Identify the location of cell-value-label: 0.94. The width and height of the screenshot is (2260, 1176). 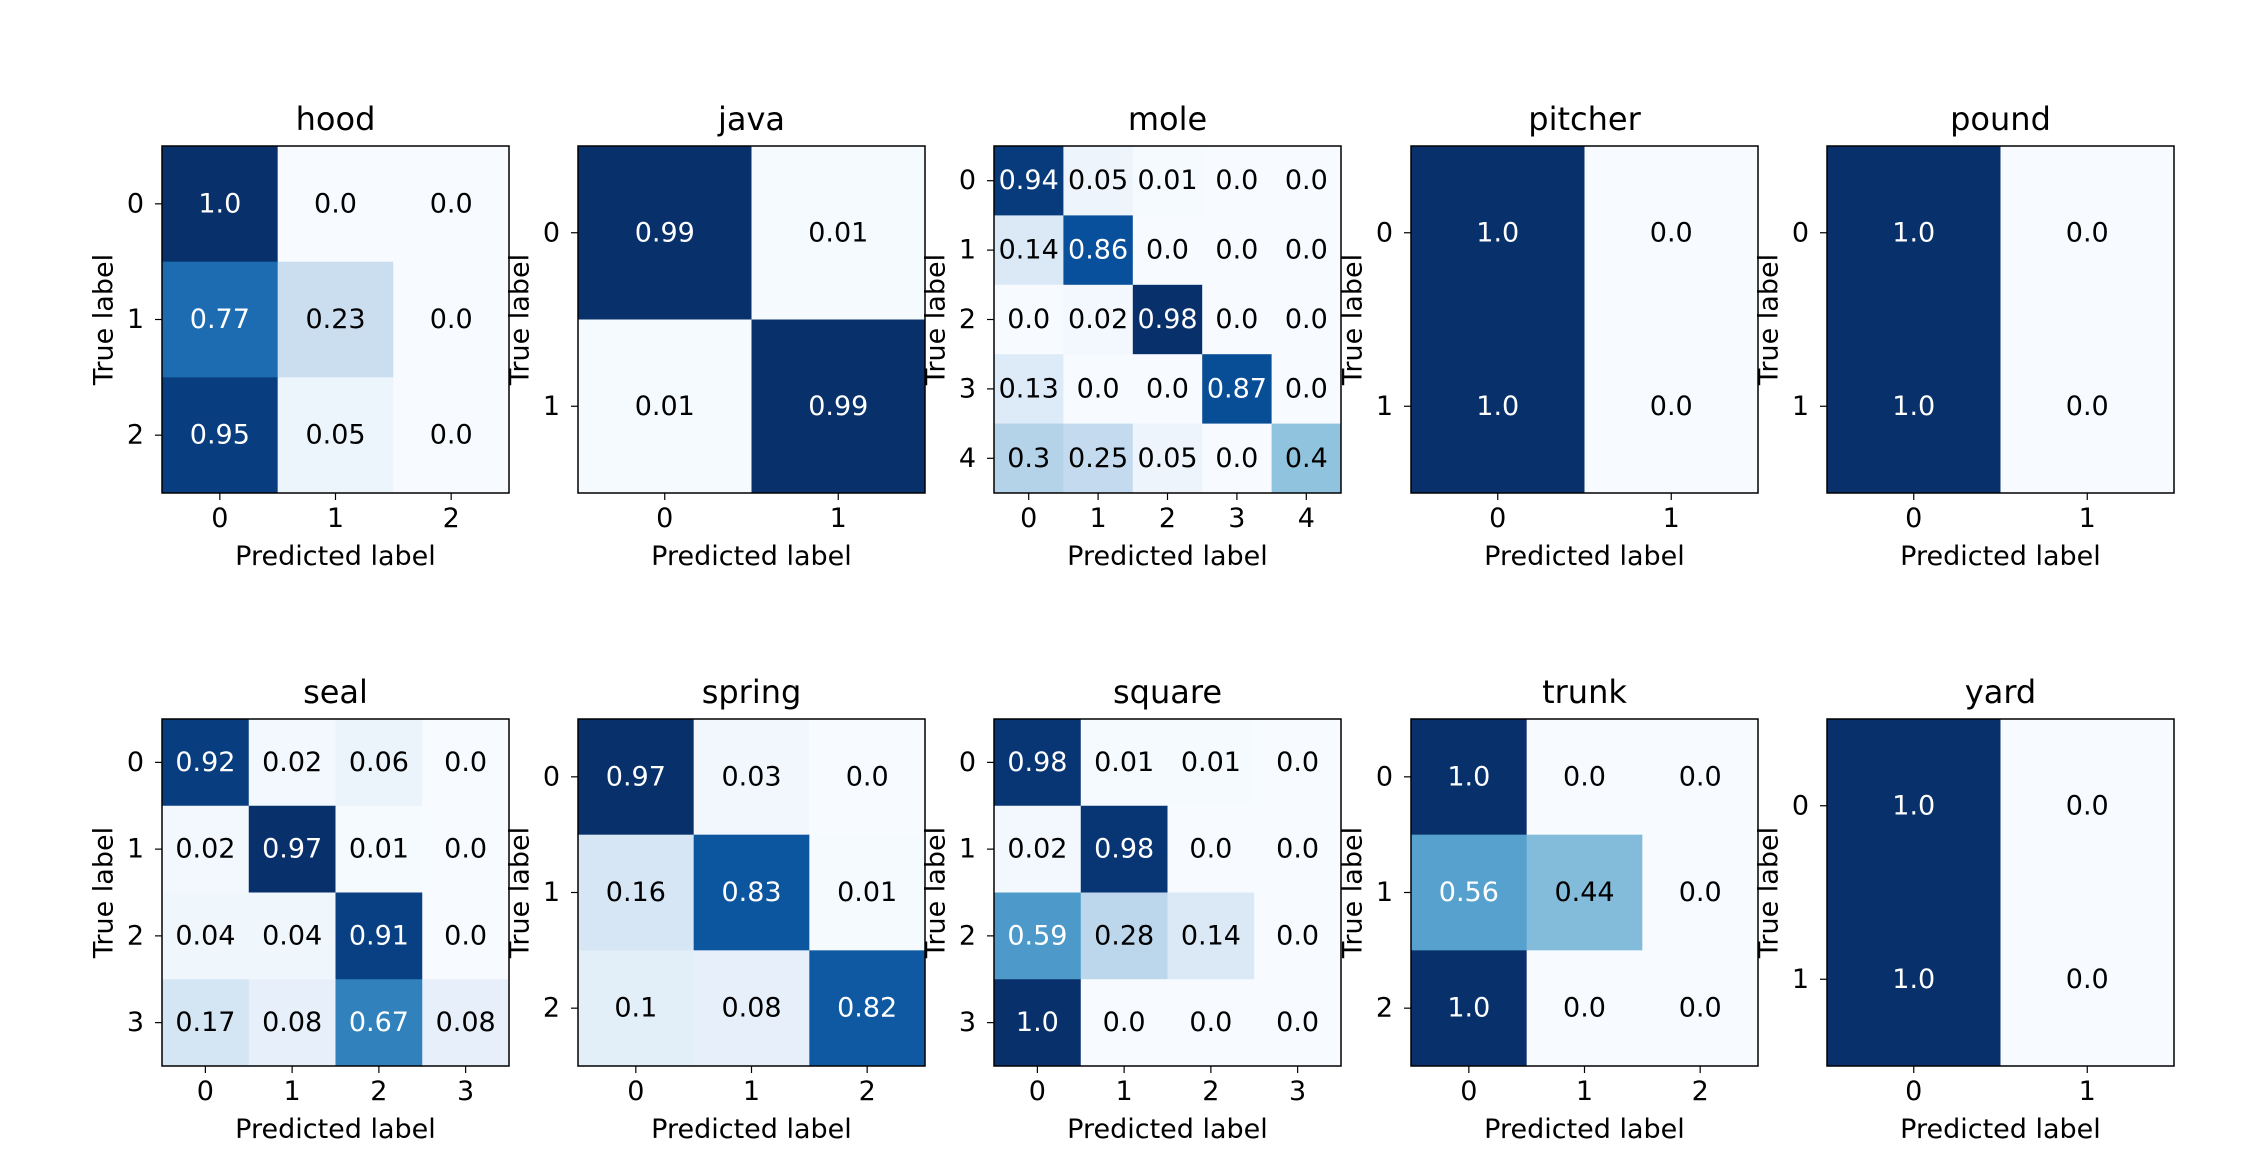
(1029, 180).